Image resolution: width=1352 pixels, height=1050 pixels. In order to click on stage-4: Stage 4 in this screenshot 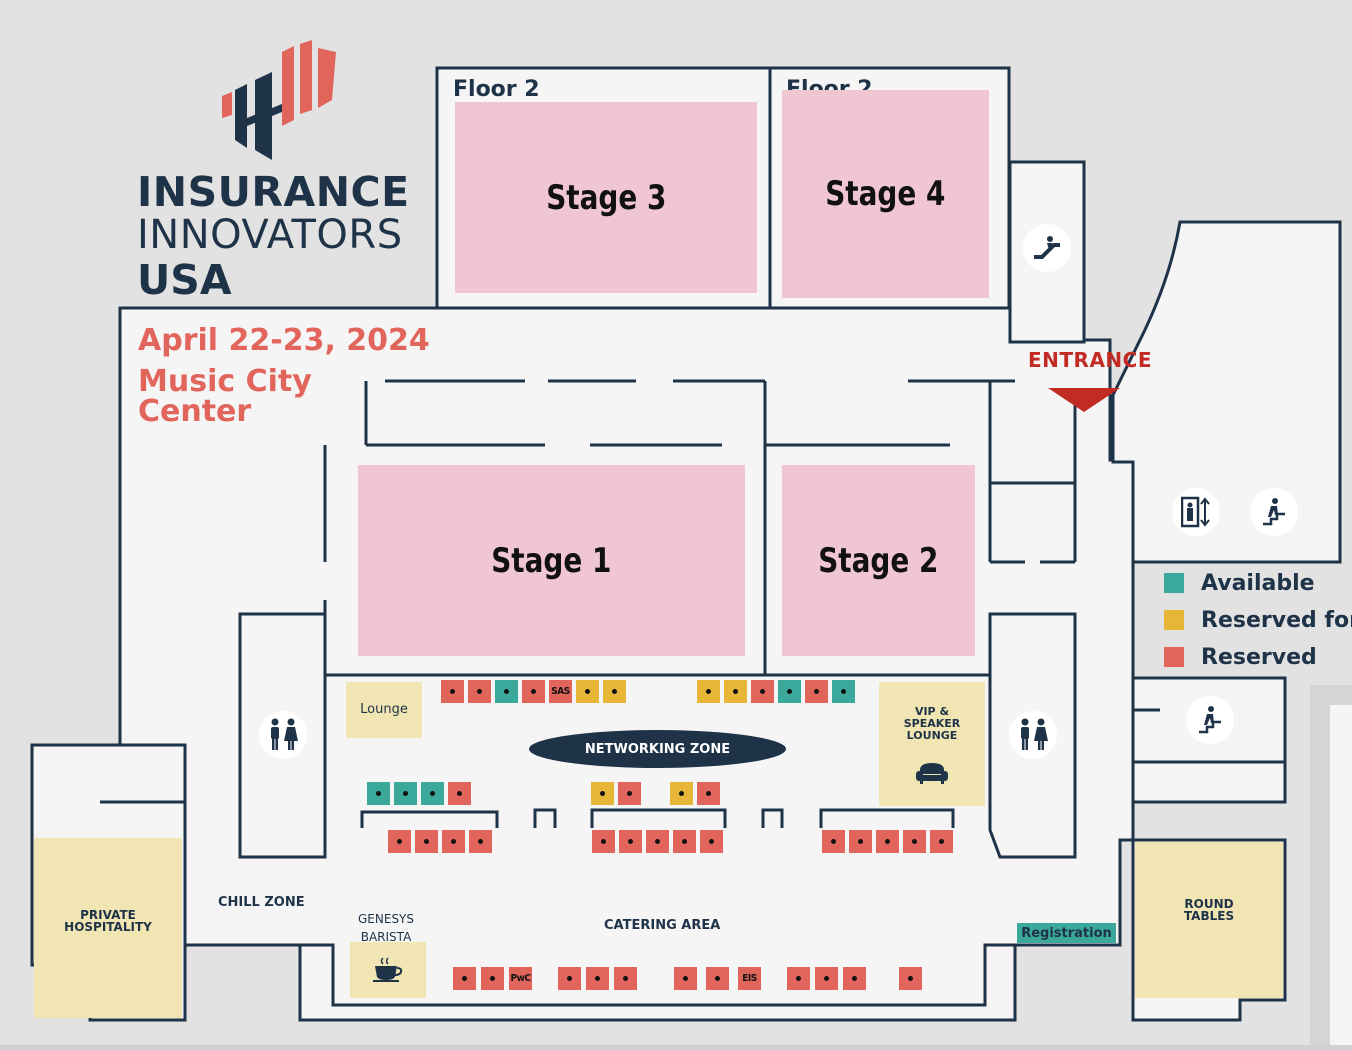, I will do `click(885, 194)`.